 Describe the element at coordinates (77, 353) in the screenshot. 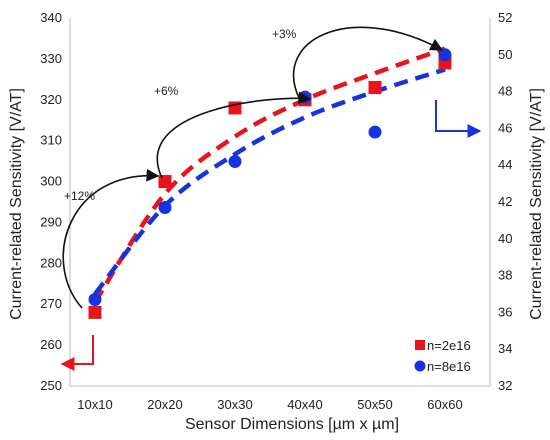

I see `left-axis-indicator-arrow` at that location.